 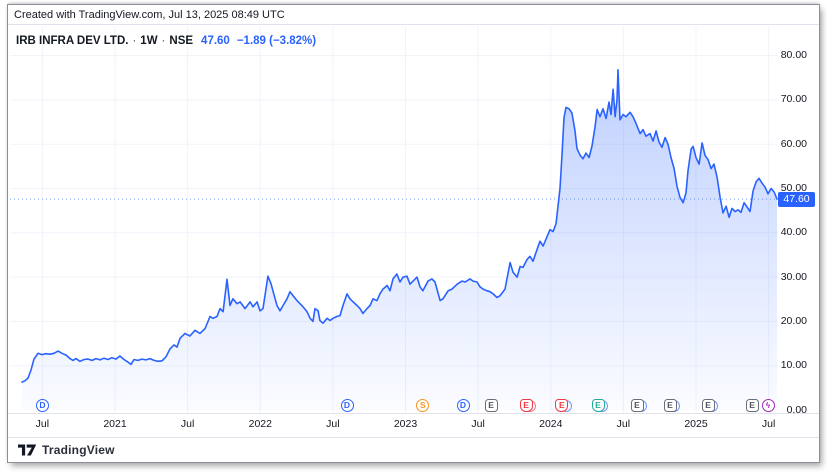 What do you see at coordinates (796, 199) in the screenshot?
I see `current-price-badge: 47.60` at bounding box center [796, 199].